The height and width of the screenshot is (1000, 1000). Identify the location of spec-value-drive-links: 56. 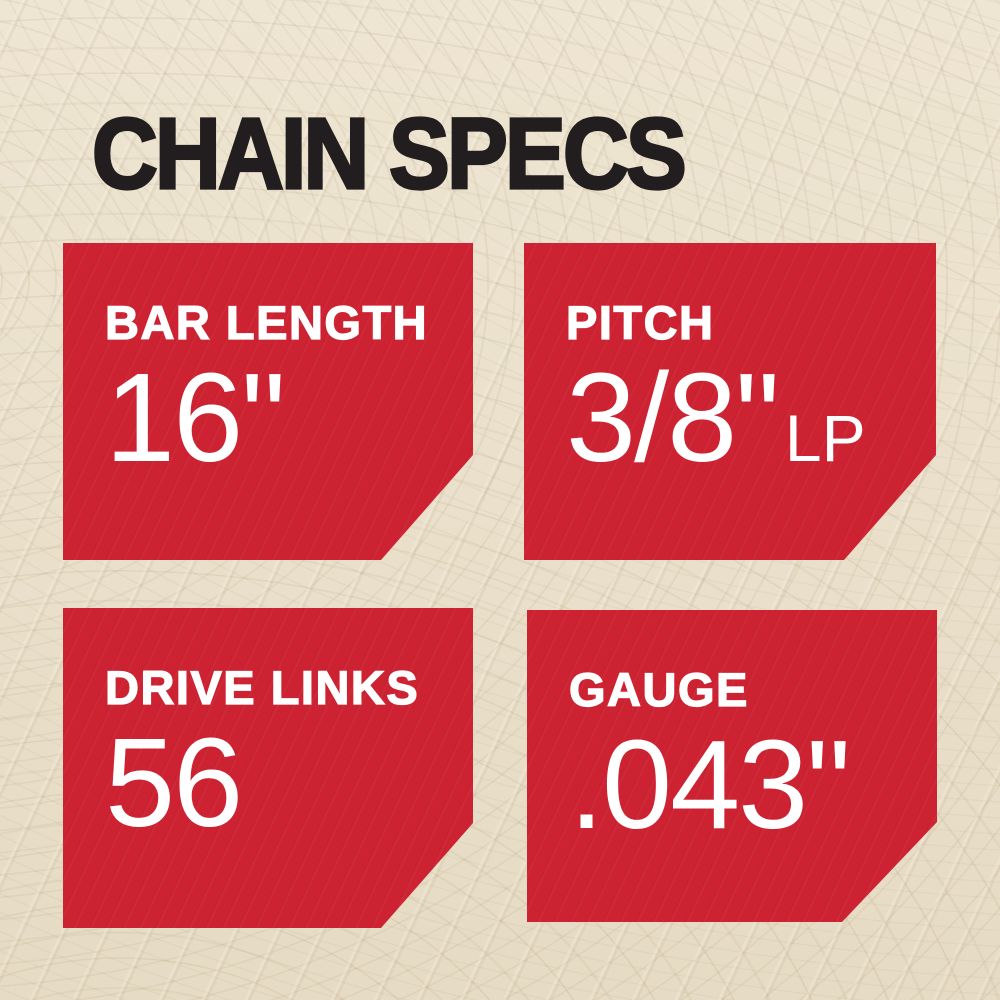
(176, 783).